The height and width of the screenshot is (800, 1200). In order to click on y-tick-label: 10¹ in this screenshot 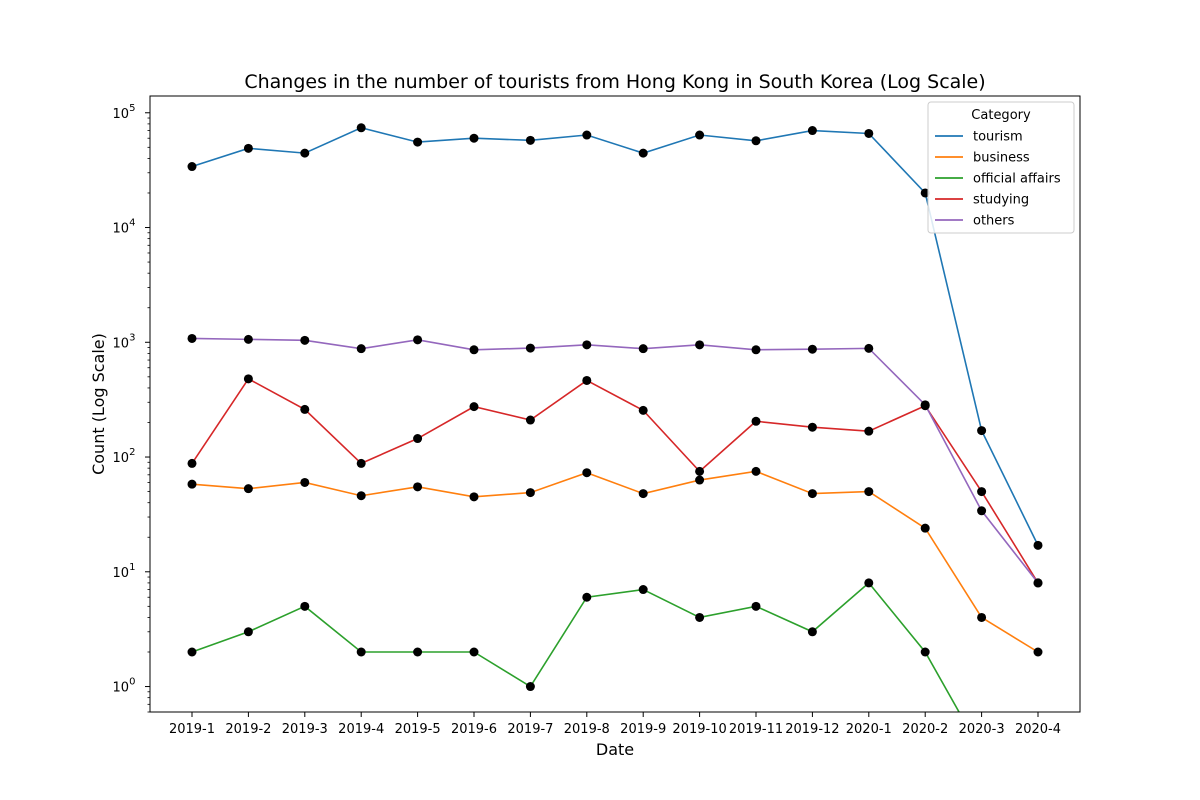, I will do `click(124, 571)`.